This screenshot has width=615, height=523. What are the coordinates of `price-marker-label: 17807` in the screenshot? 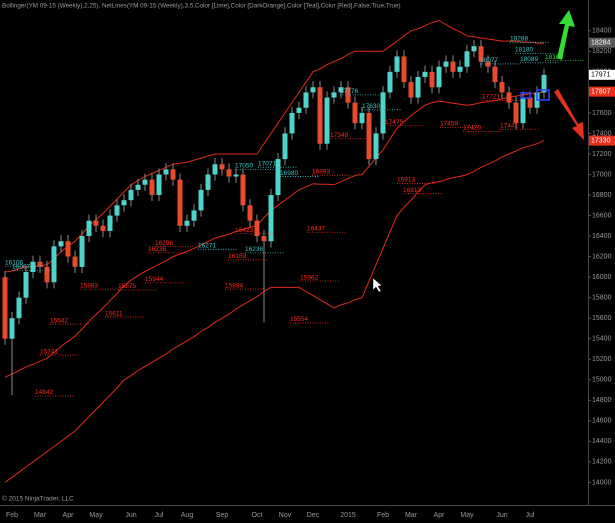 It's located at (601, 92).